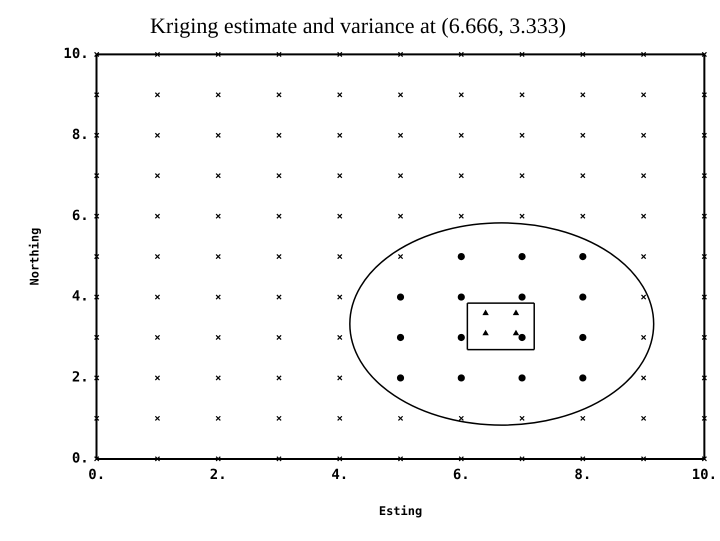  I want to click on y-tick-label: 2., so click(80, 378).